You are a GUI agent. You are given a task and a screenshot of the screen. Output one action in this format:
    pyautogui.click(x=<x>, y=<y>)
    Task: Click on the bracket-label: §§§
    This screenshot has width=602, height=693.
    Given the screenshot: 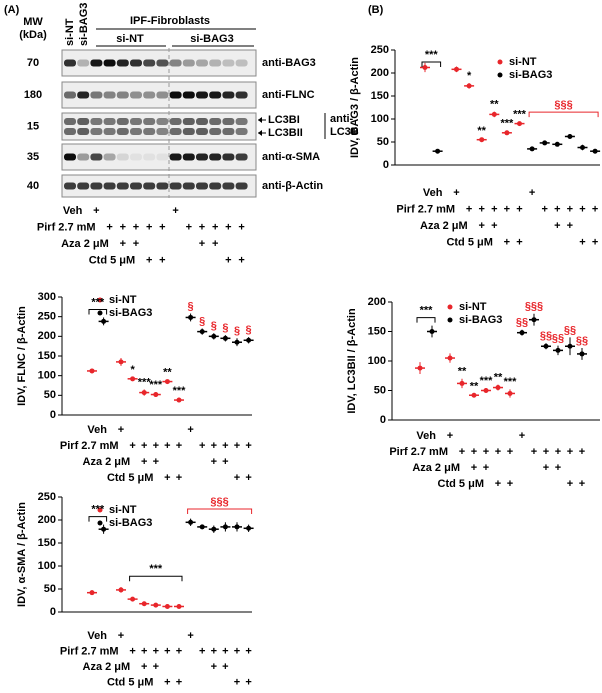 What is the action you would take?
    pyautogui.click(x=563, y=105)
    